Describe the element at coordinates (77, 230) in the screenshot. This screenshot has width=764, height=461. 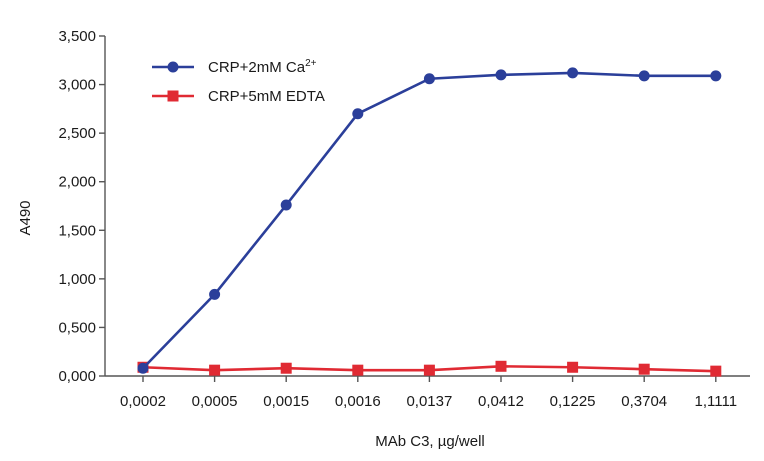
I see `y-tick-label: 1,500` at that location.